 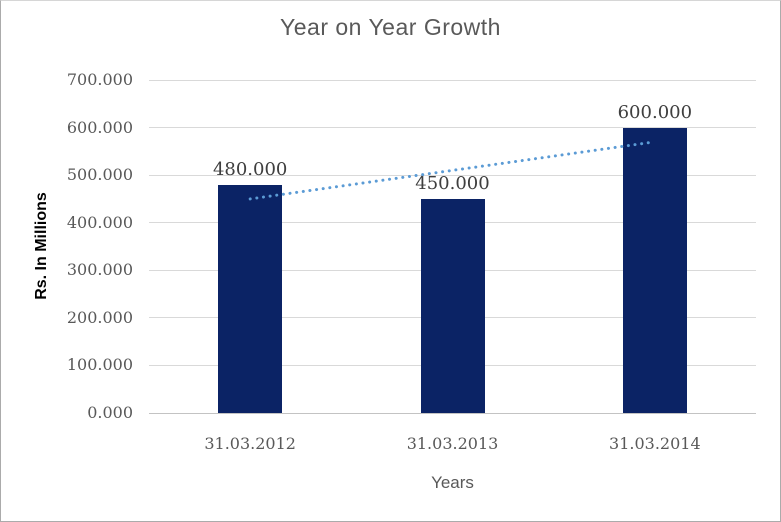 I want to click on y-tick-label: 200.000, so click(x=99, y=317).